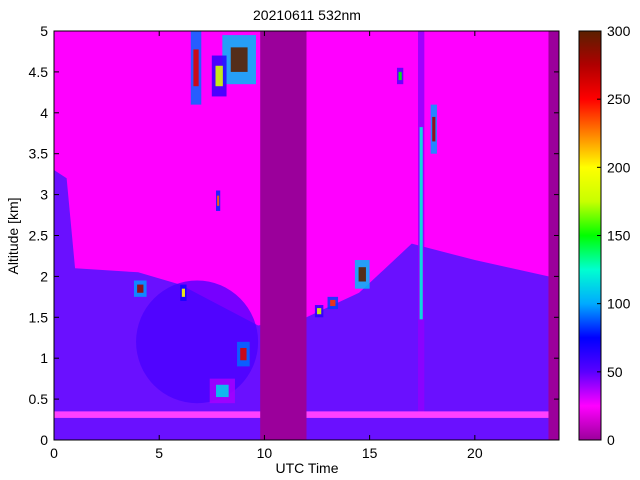 The width and height of the screenshot is (640, 480). Describe the element at coordinates (39, 72) in the screenshot. I see `y-tick-label: 4.5` at that location.